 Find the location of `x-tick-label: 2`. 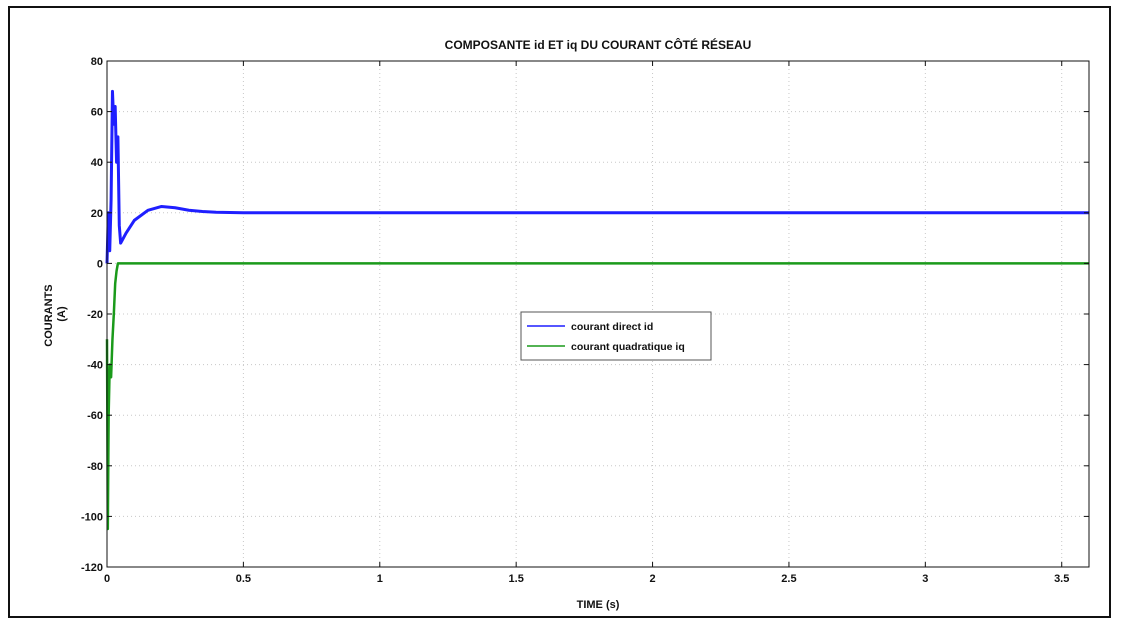

x-tick-label: 2 is located at coordinates (652, 579).